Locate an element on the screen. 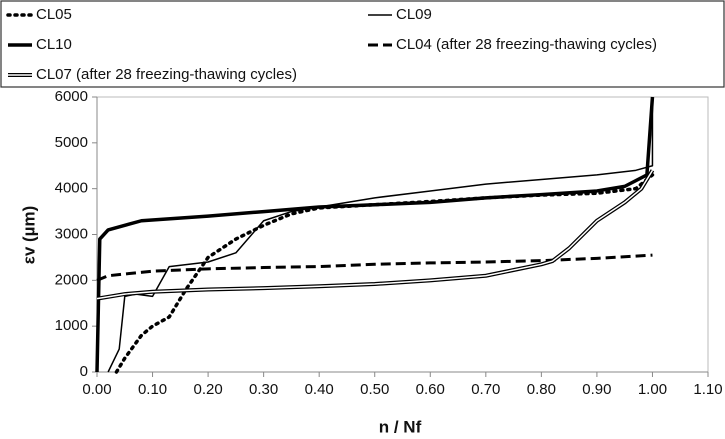  y-tick-label: 5000 is located at coordinates (71, 142).